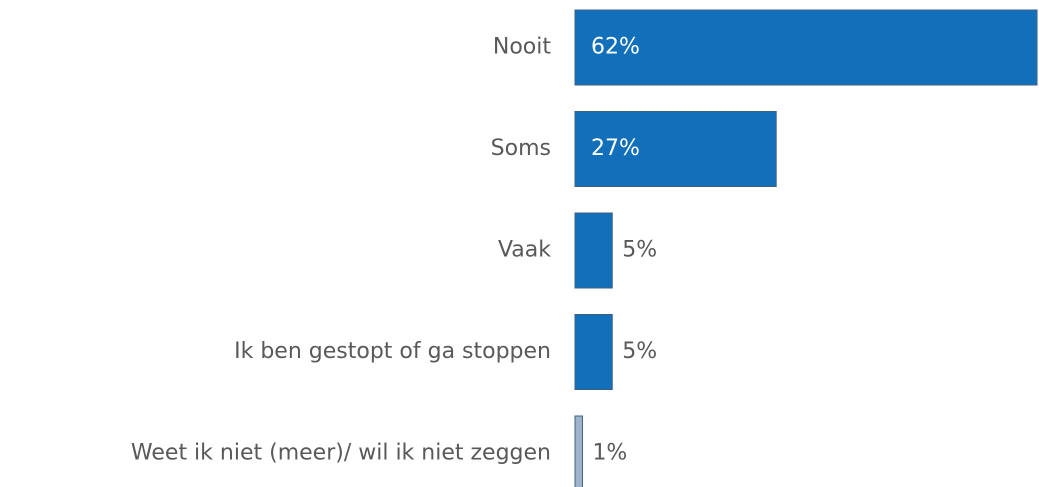 Image resolution: width=1039 pixels, height=487 pixels. What do you see at coordinates (615, 47) in the screenshot?
I see `value-label: 62%` at bounding box center [615, 47].